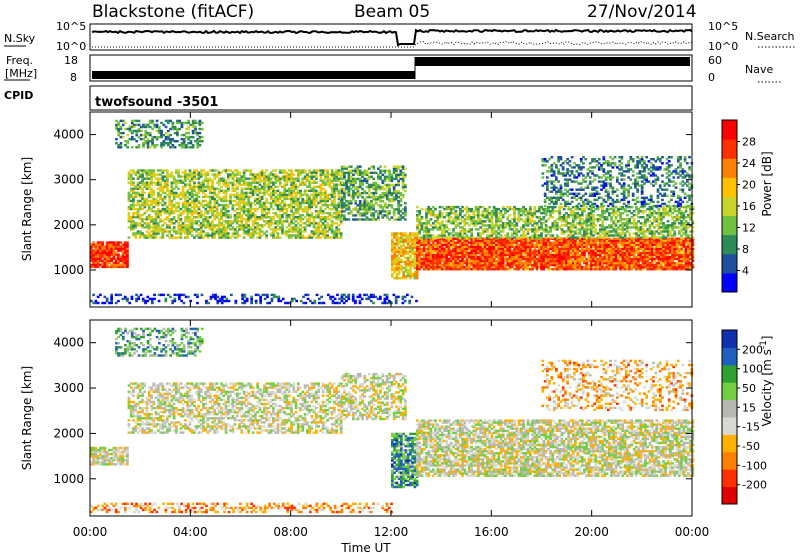  What do you see at coordinates (21, 73) in the screenshot?
I see `freq-label-line2: [MHz]` at bounding box center [21, 73].